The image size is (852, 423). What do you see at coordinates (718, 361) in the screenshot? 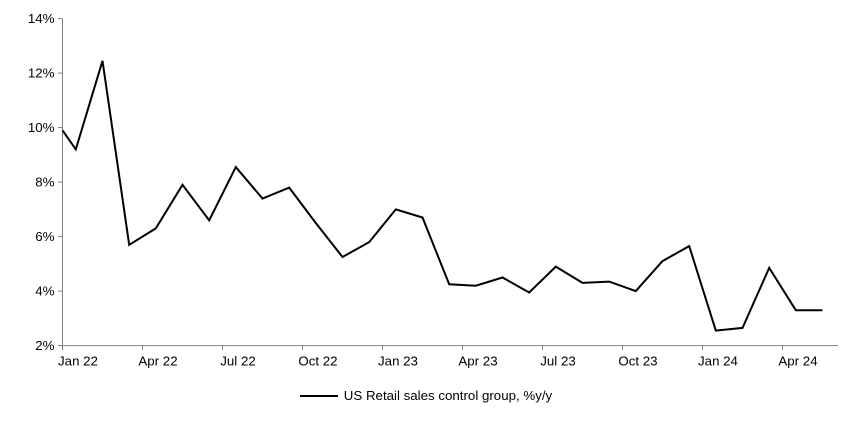
I see `x-axis-tick-label: Jan 24` at bounding box center [718, 361].